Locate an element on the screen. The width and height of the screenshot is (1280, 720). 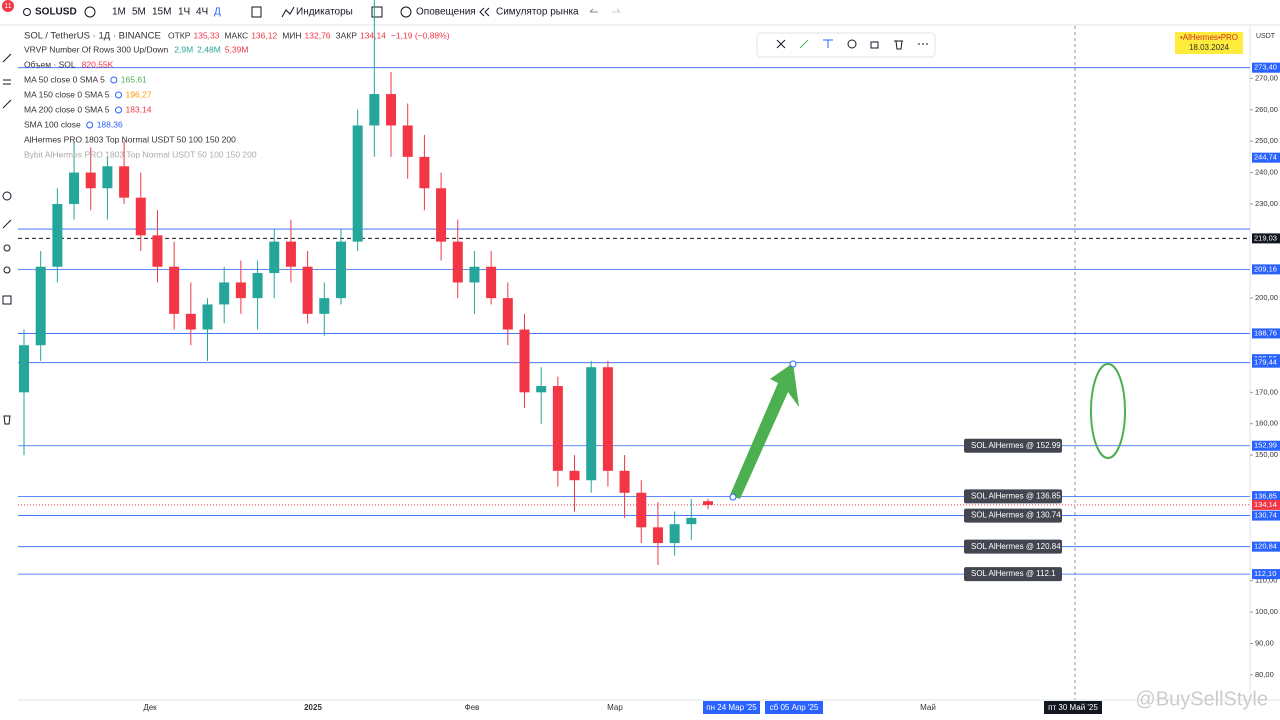
settings-icon is located at coordinates (852, 44).